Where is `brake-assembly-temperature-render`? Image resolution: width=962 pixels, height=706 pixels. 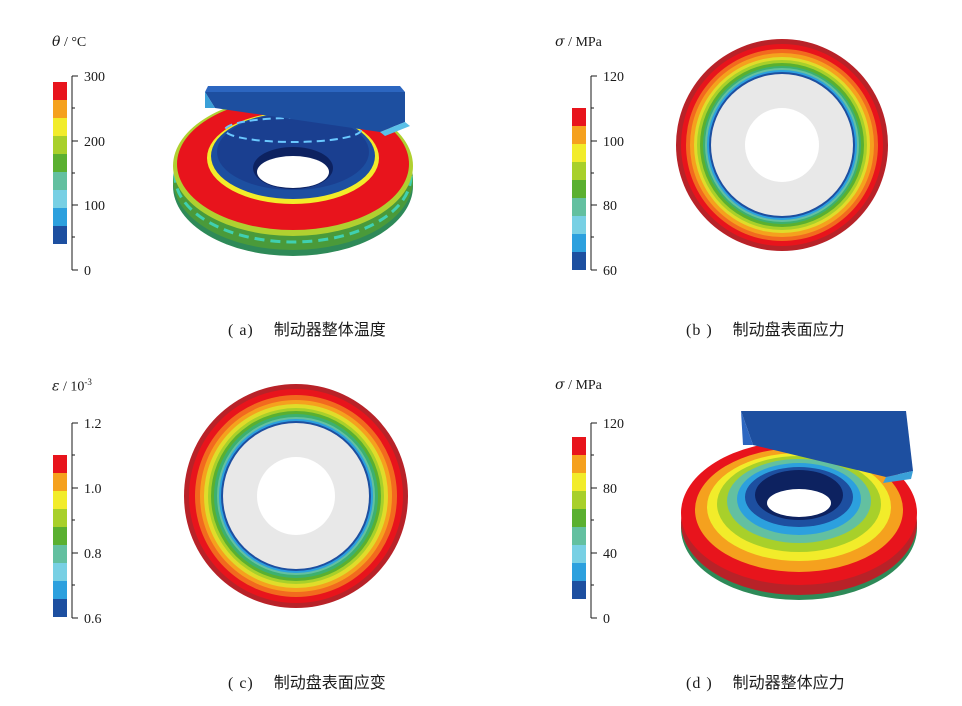 brake-assembly-temperature-render is located at coordinates (293, 171).